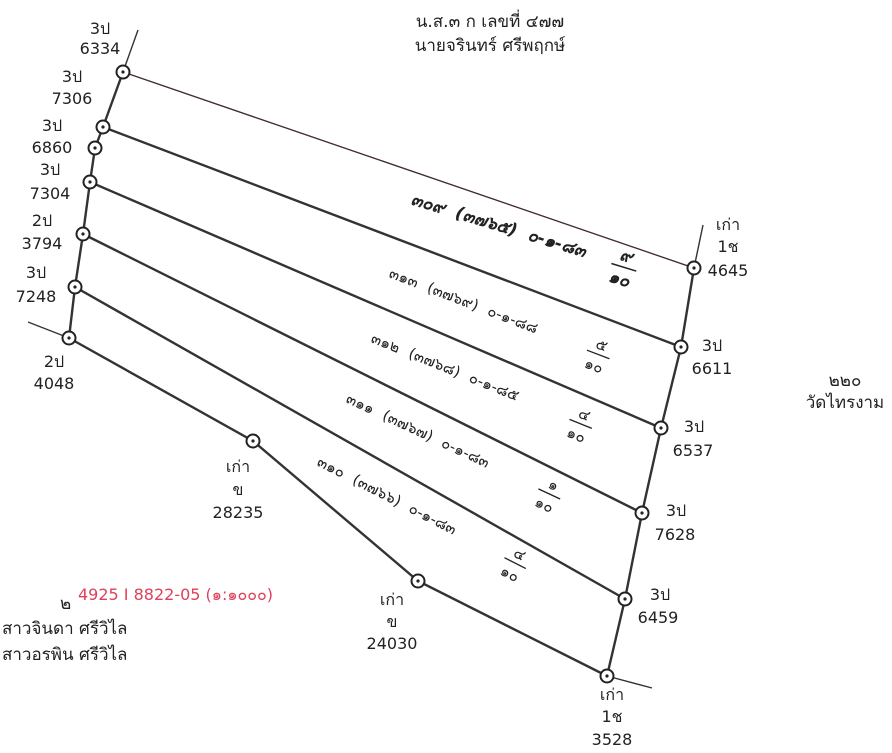 This screenshot has width=892, height=753. Describe the element at coordinates (386, 496) in the screenshot. I see `svg-text: ๓๑๐ (๓๗๖๖) ๐-๑-๘๓` at that location.